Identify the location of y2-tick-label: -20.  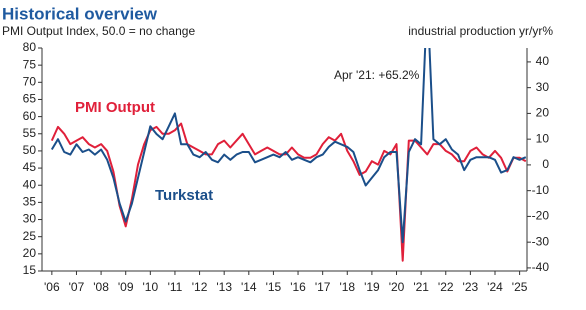
(541, 216).